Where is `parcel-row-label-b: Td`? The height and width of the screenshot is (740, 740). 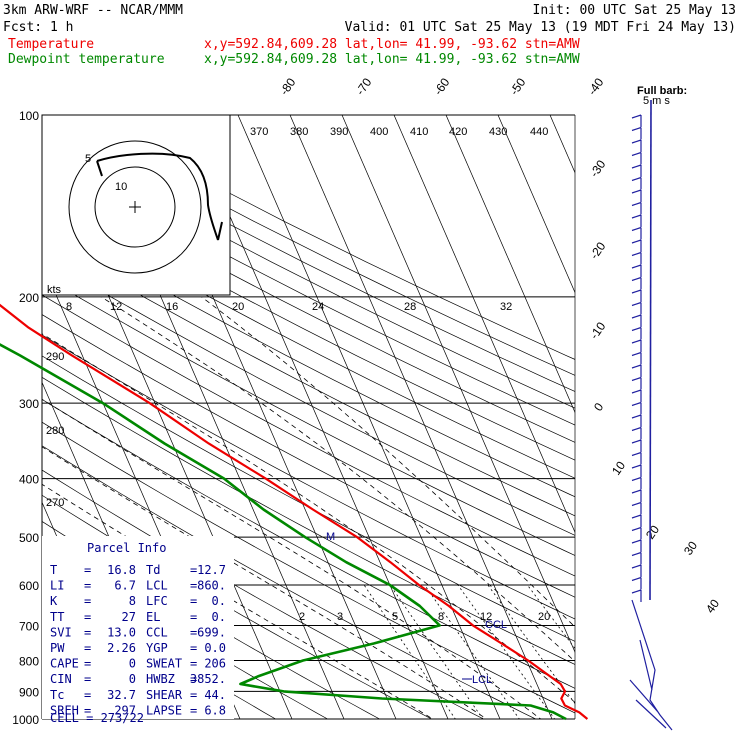
parcel-row-label-b: Td is located at coordinates (153, 570).